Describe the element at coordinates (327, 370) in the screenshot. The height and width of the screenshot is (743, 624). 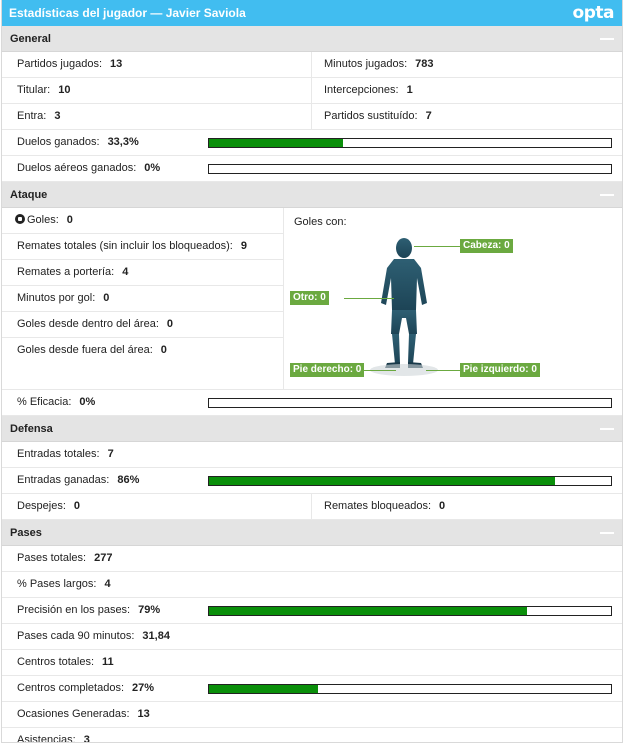
I see `tag-pie-derecho: Pie derecho: 0` at that location.